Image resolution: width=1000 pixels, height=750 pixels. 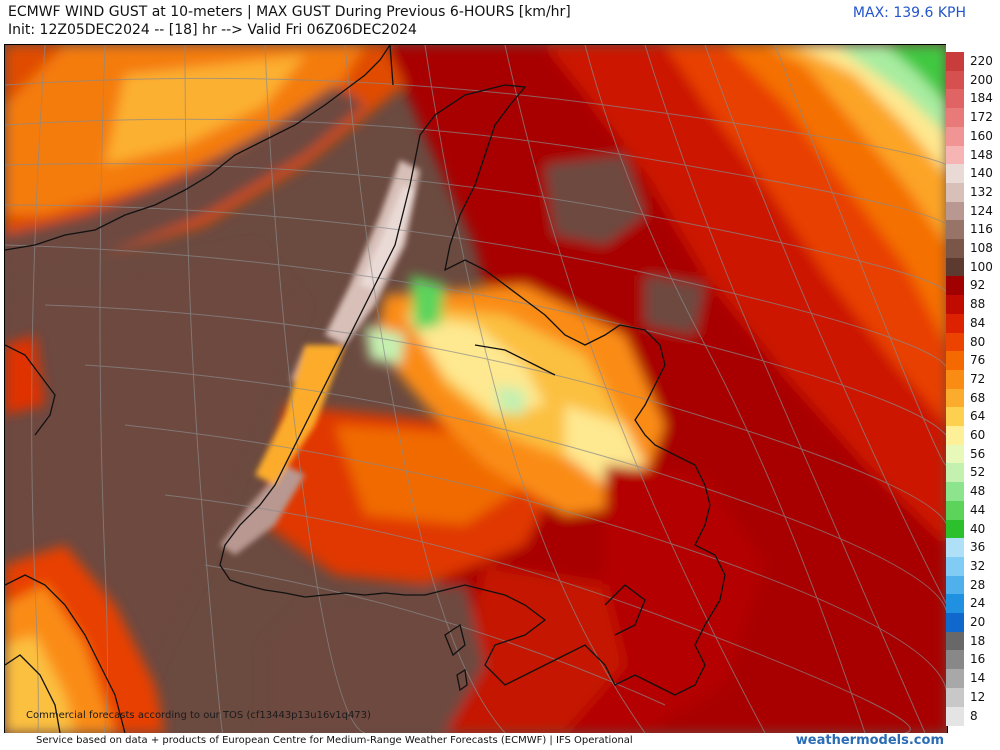 I want to click on legend-label: 140, so click(x=981, y=173).